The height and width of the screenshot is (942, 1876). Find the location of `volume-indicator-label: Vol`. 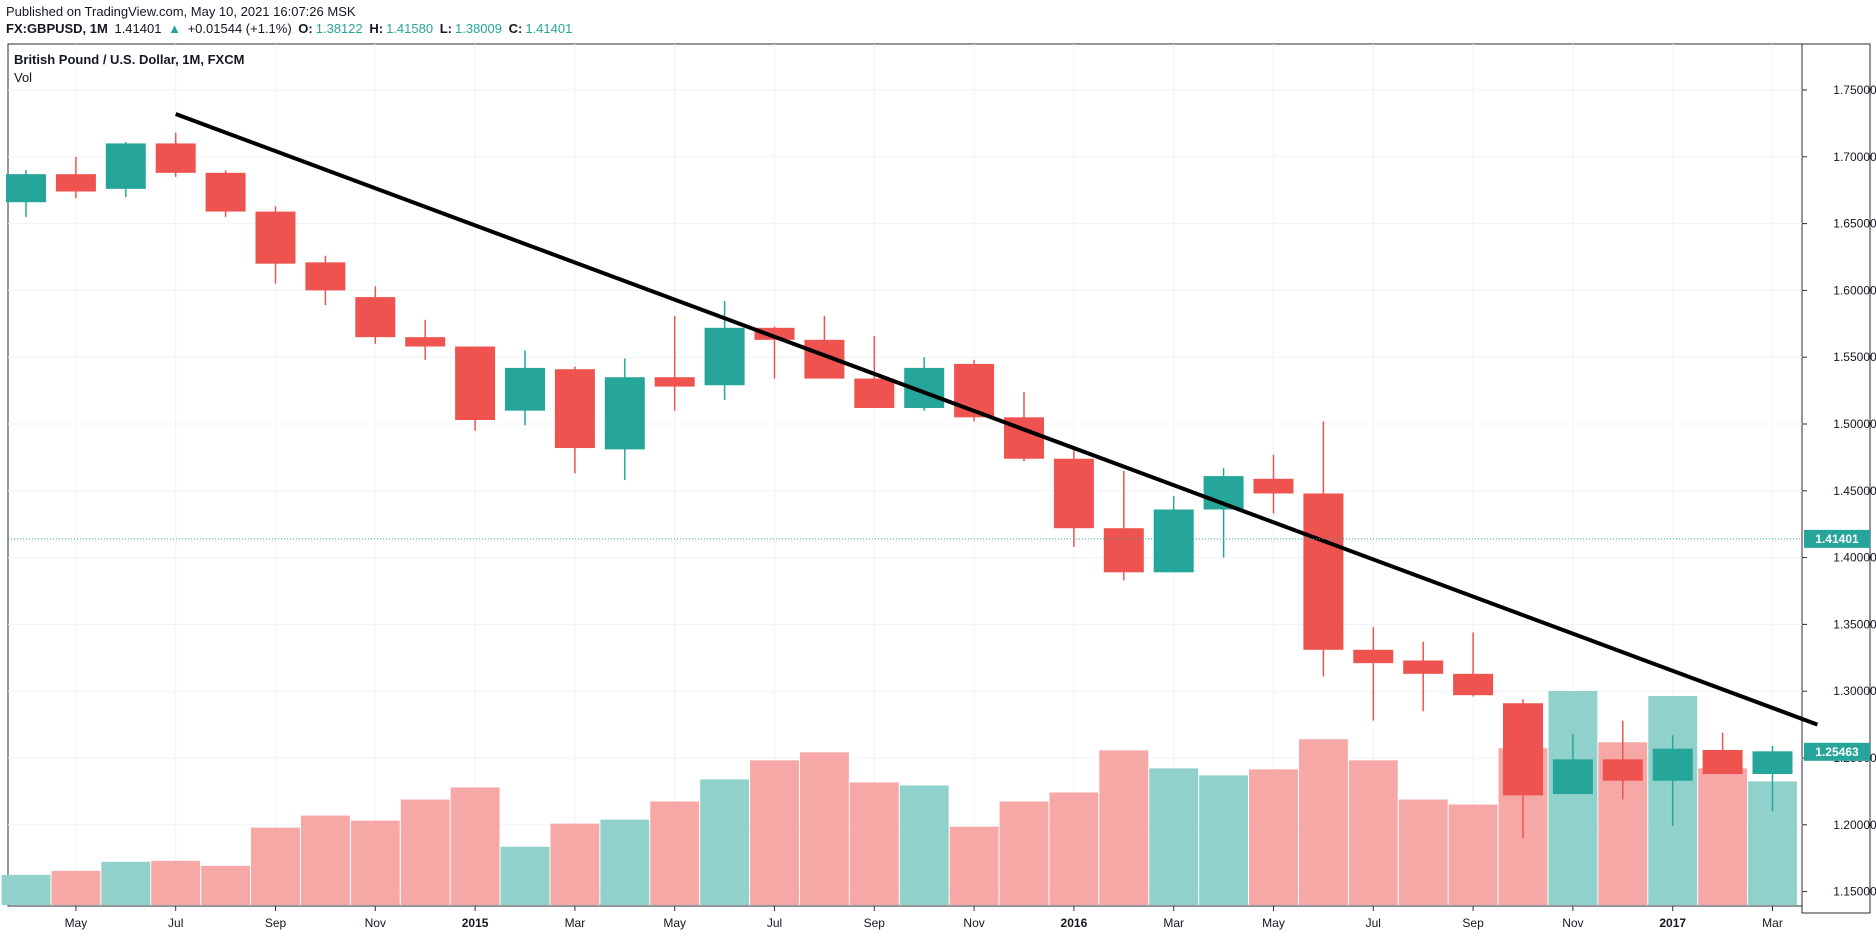

volume-indicator-label: Vol is located at coordinates (23, 77).